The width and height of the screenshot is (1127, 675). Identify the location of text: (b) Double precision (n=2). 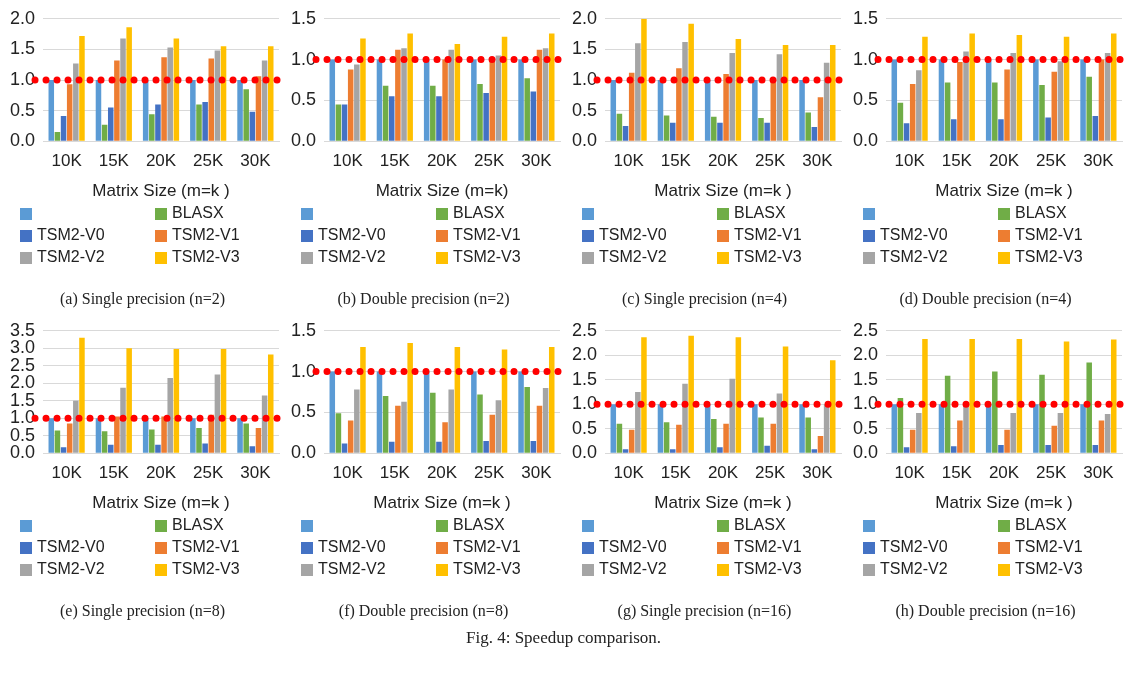
(423, 299).